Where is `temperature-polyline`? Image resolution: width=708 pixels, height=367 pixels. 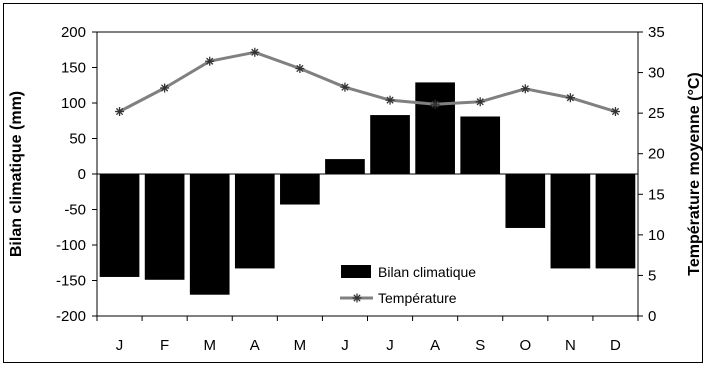 temperature-polyline is located at coordinates (367, 81).